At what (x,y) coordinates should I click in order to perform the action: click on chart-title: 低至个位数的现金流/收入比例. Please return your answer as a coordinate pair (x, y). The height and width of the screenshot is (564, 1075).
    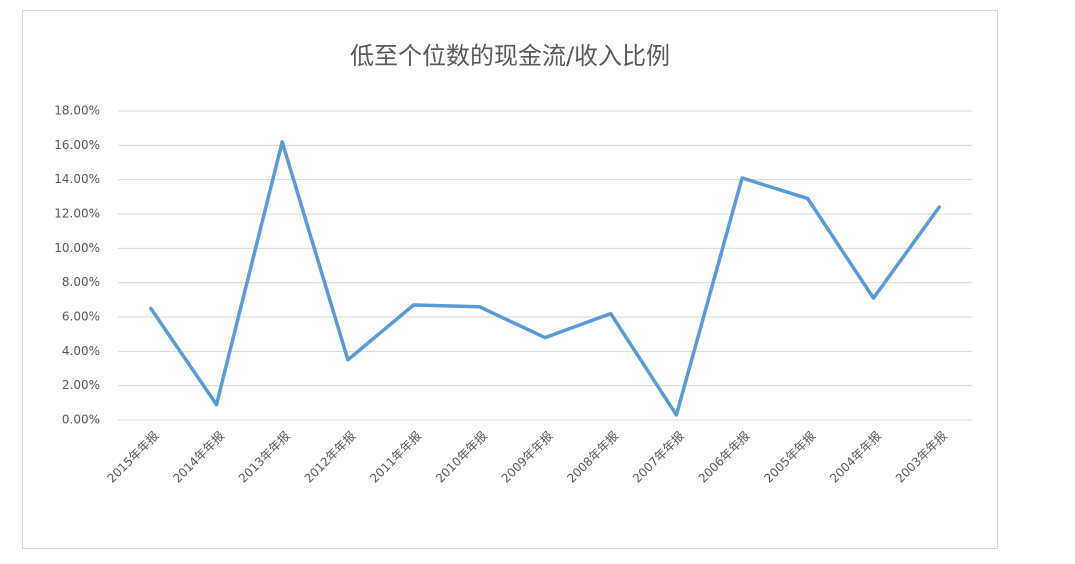
    Looking at the image, I should click on (510, 56).